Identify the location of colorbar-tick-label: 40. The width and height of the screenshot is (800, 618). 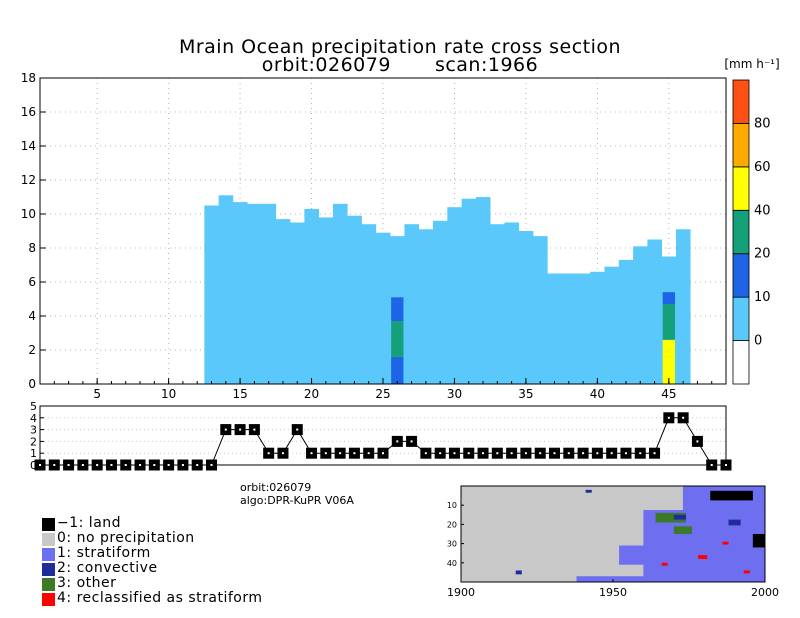
(762, 210).